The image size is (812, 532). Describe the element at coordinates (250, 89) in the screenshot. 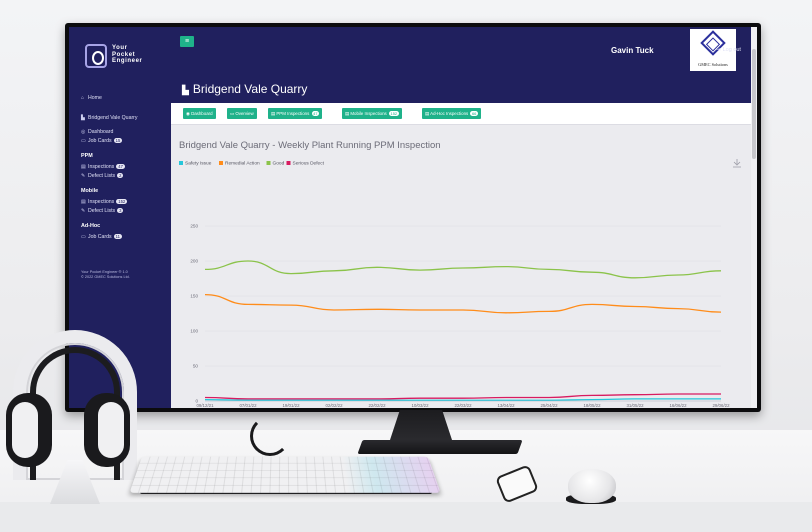

I see `page-title-text: Bridgend Vale Quarry` at that location.